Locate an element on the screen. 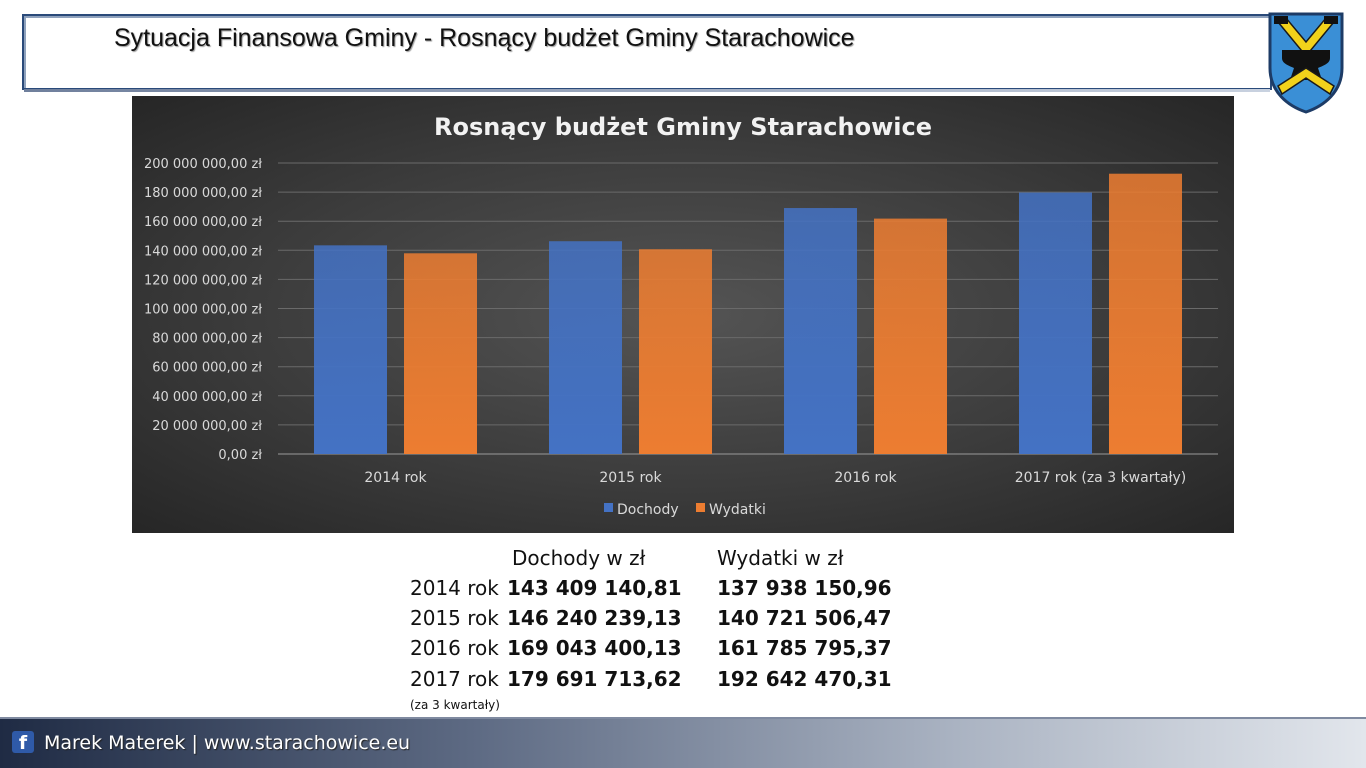  legend-swatch-dochody is located at coordinates (608, 507).